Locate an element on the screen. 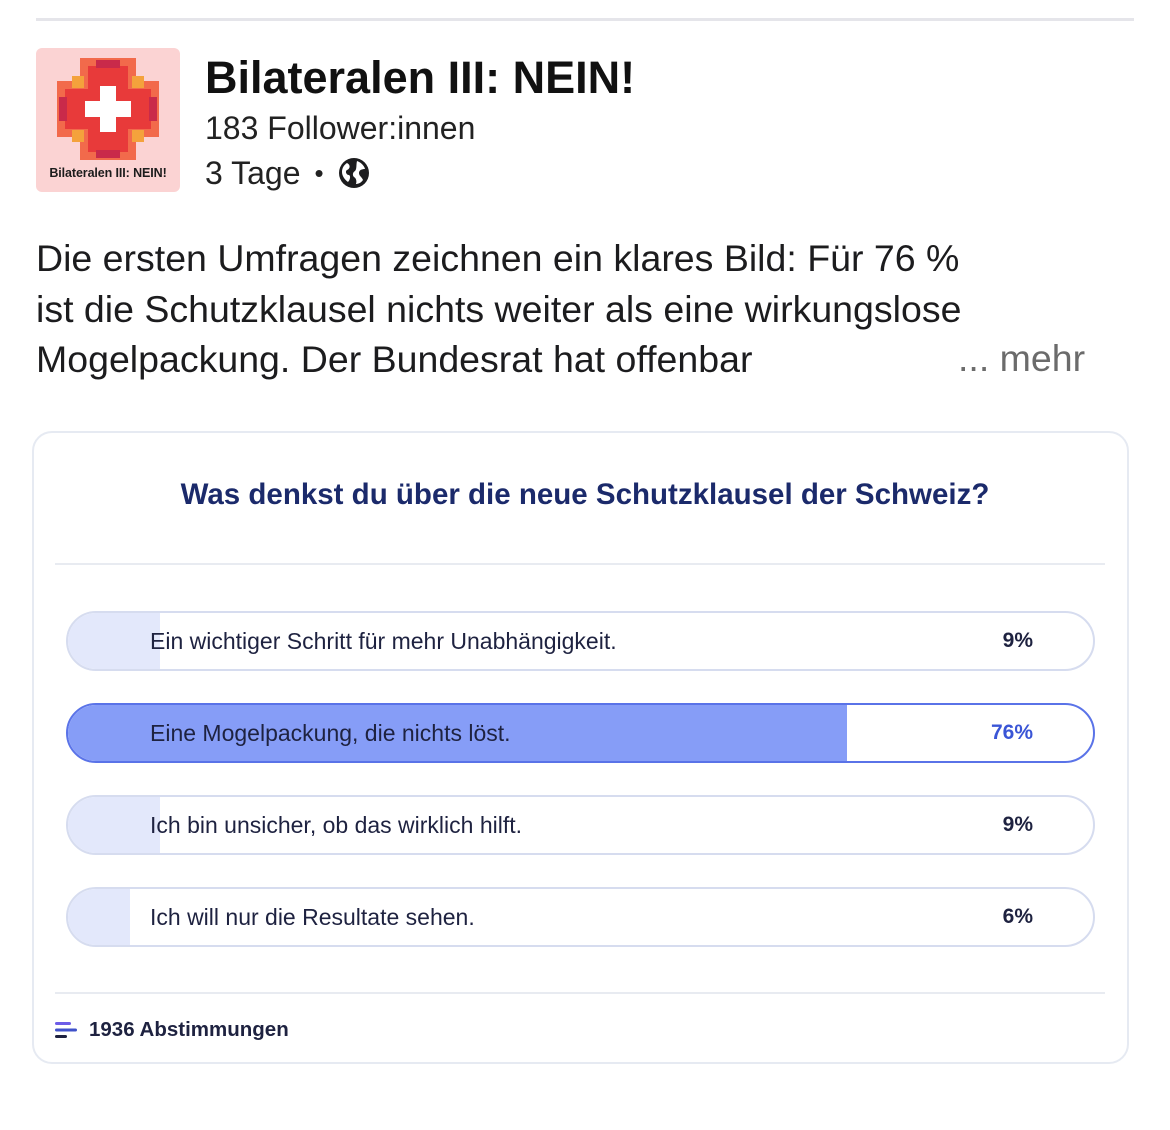  poll-divider-top is located at coordinates (580, 564).